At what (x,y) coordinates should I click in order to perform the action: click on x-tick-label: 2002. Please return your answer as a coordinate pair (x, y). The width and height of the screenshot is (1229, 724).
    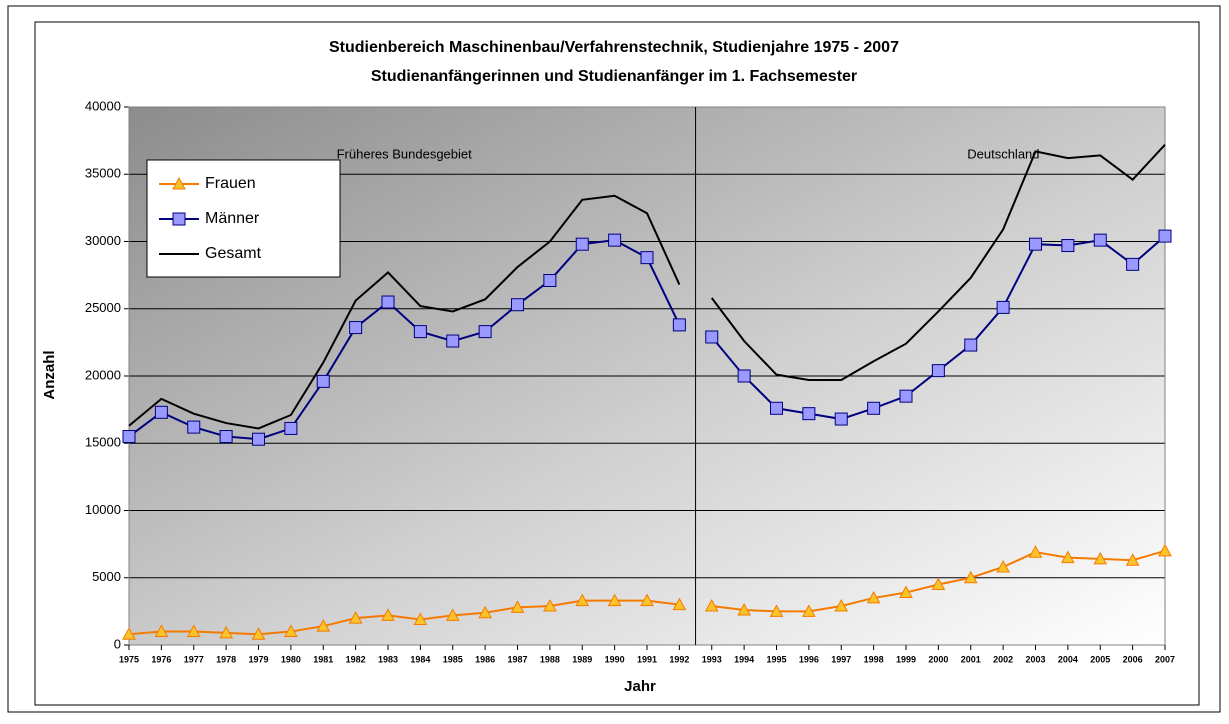
    Looking at the image, I should click on (1003, 659).